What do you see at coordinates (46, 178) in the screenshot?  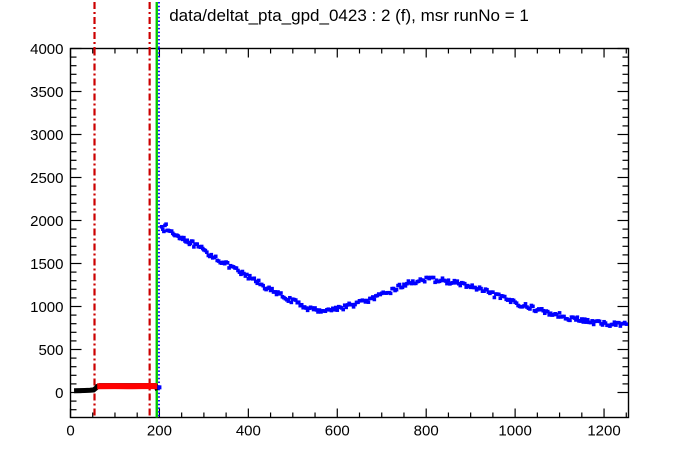 I see `y-tick-label: 2500` at bounding box center [46, 178].